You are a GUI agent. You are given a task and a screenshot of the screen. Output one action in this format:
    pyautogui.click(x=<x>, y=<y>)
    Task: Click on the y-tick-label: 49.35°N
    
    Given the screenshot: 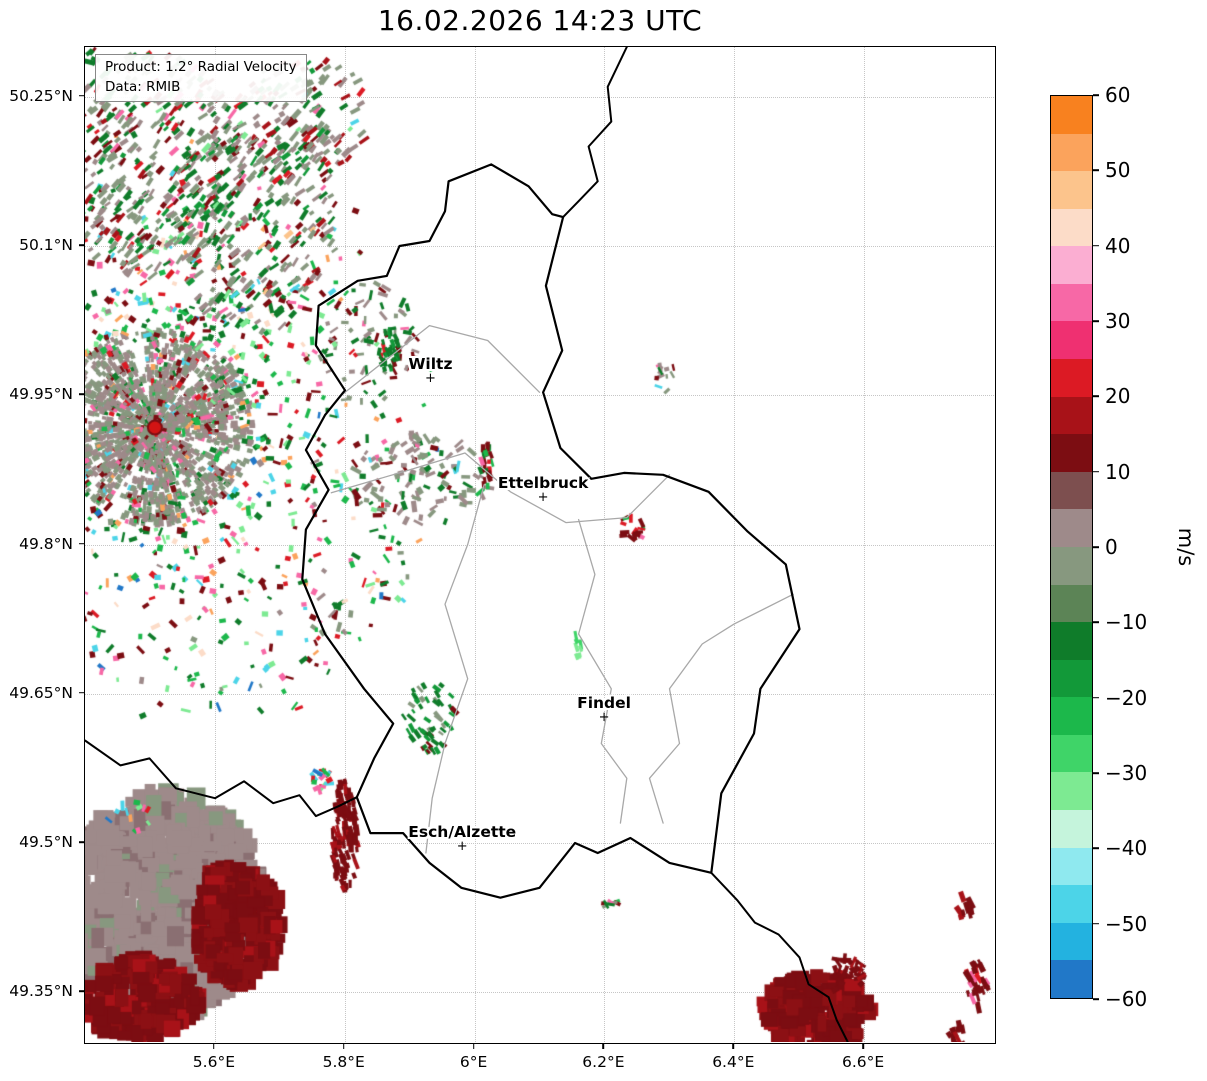 What is the action you would take?
    pyautogui.click(x=41, y=991)
    